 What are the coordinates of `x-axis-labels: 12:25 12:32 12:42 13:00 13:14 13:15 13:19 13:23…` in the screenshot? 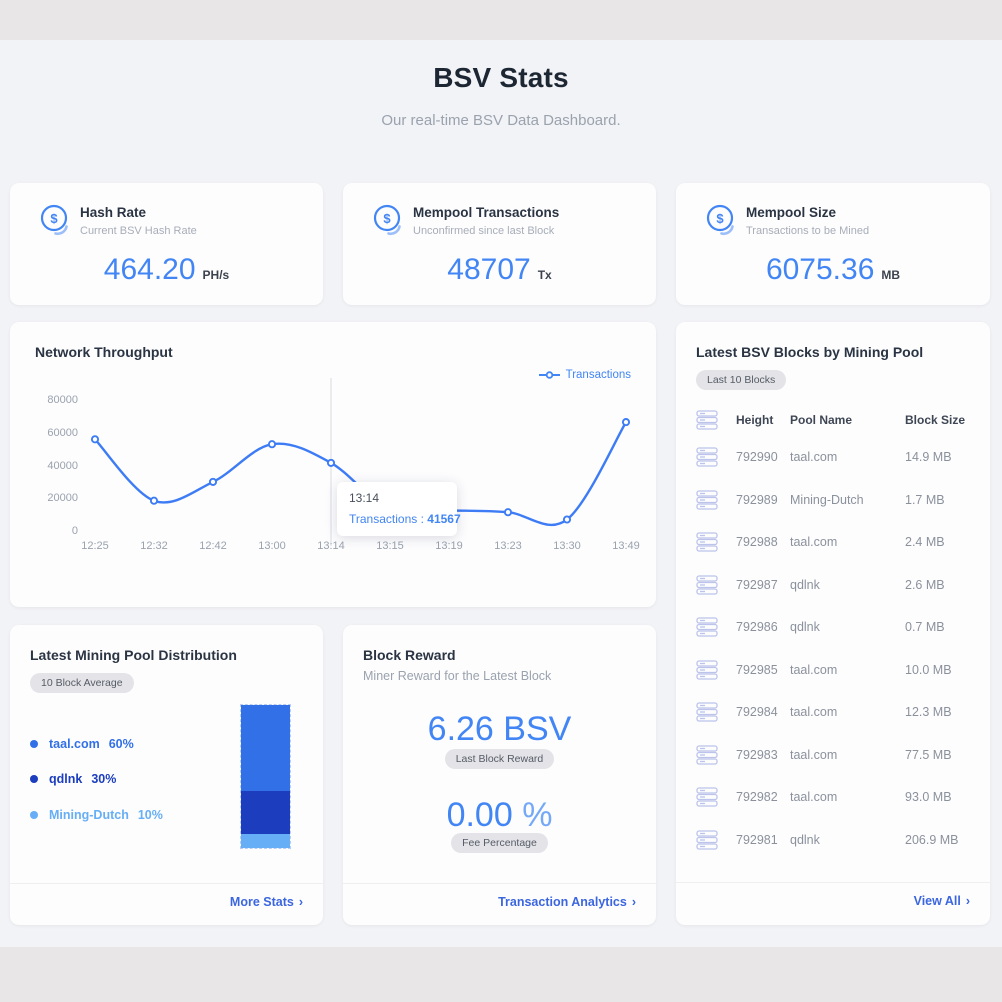 It's located at (360, 547).